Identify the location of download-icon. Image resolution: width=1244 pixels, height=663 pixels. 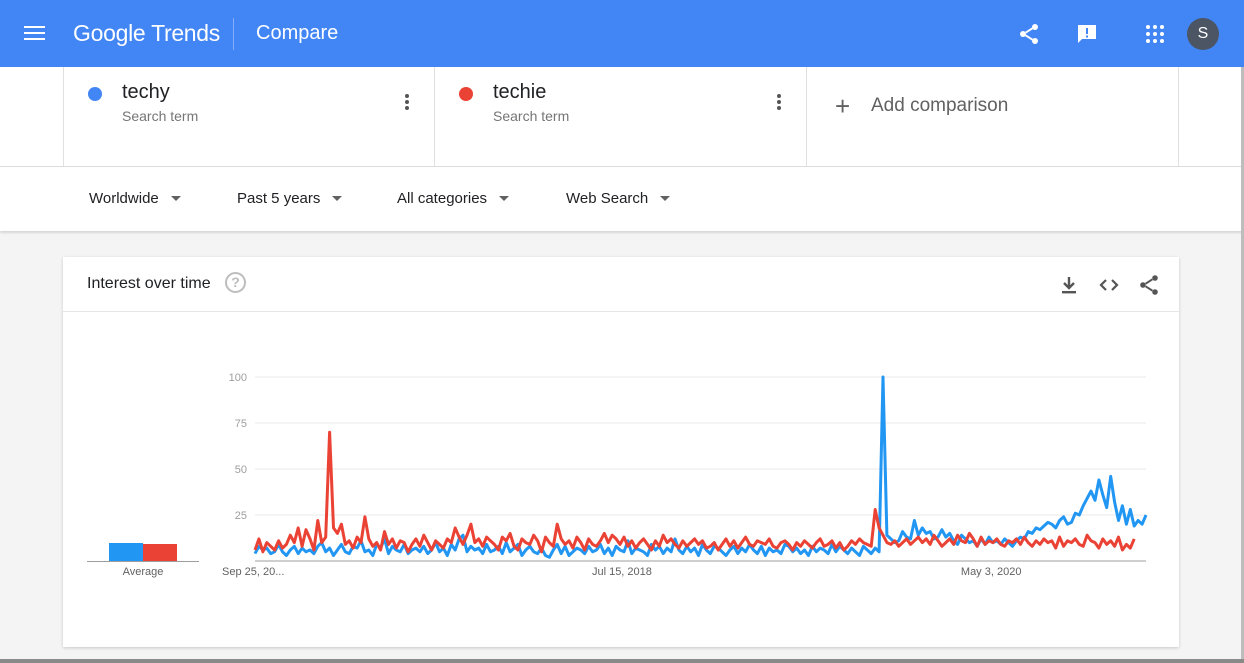
(1069, 285).